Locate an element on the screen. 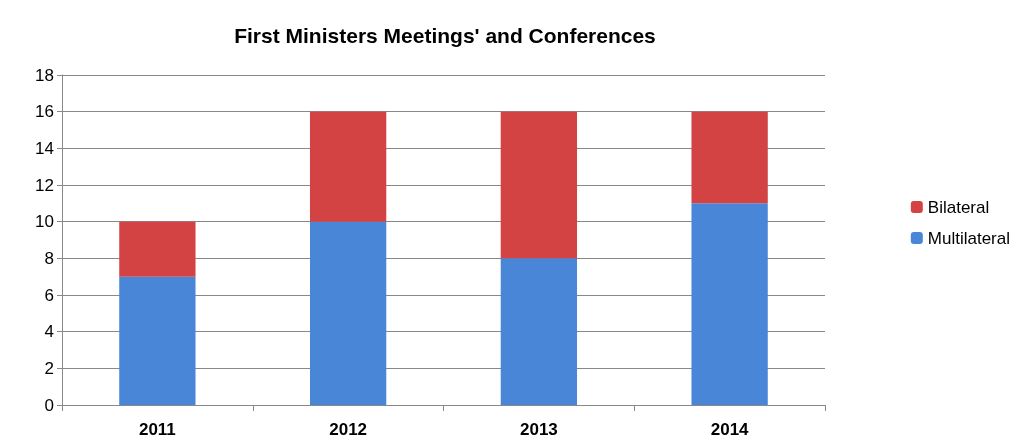 Image resolution: width=1025 pixels, height=445 pixels. y-tick-label: 6 is located at coordinates (49, 295).